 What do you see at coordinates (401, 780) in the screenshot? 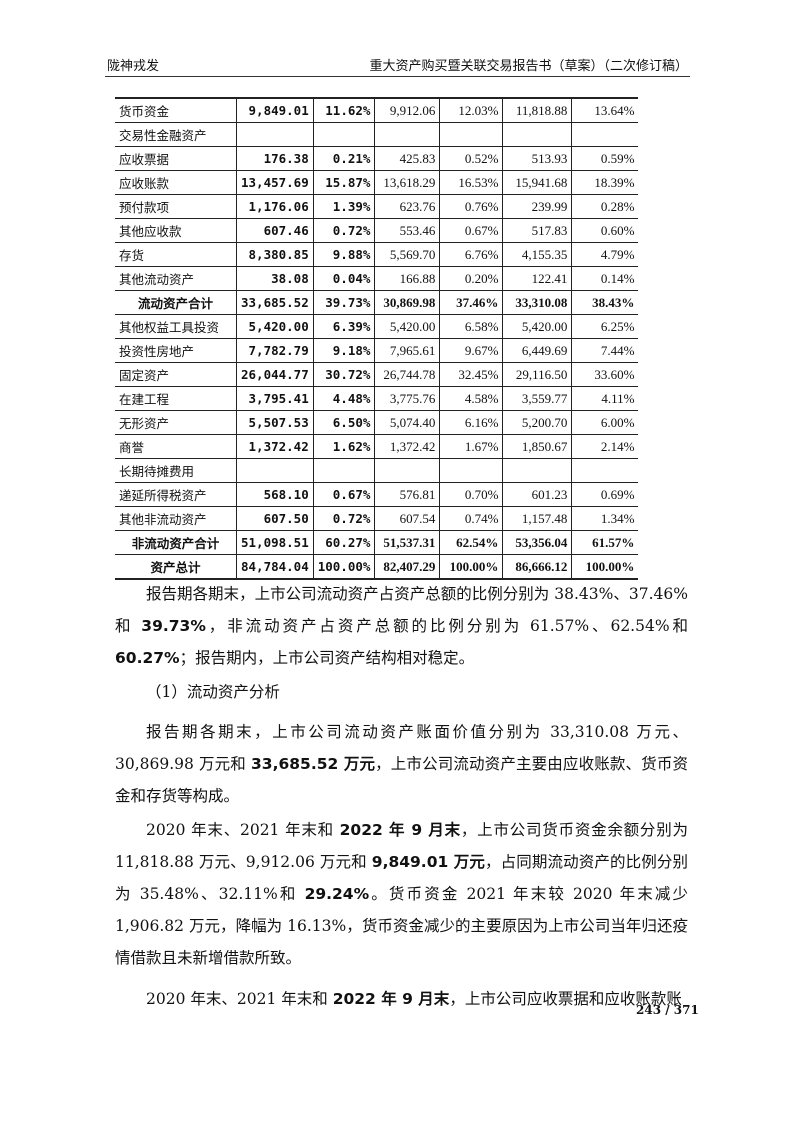
I see `text: ，上市公司流动资产主要由应收账款、货币资金和存货等构成。` at bounding box center [401, 780].